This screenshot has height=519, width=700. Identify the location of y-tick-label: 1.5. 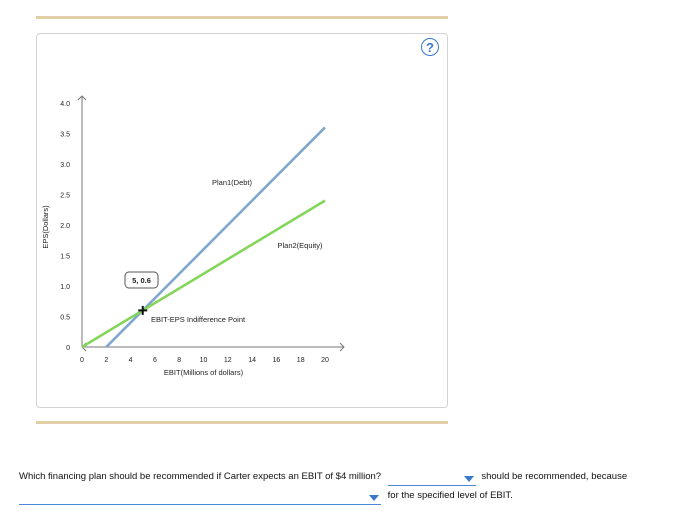
(65, 257).